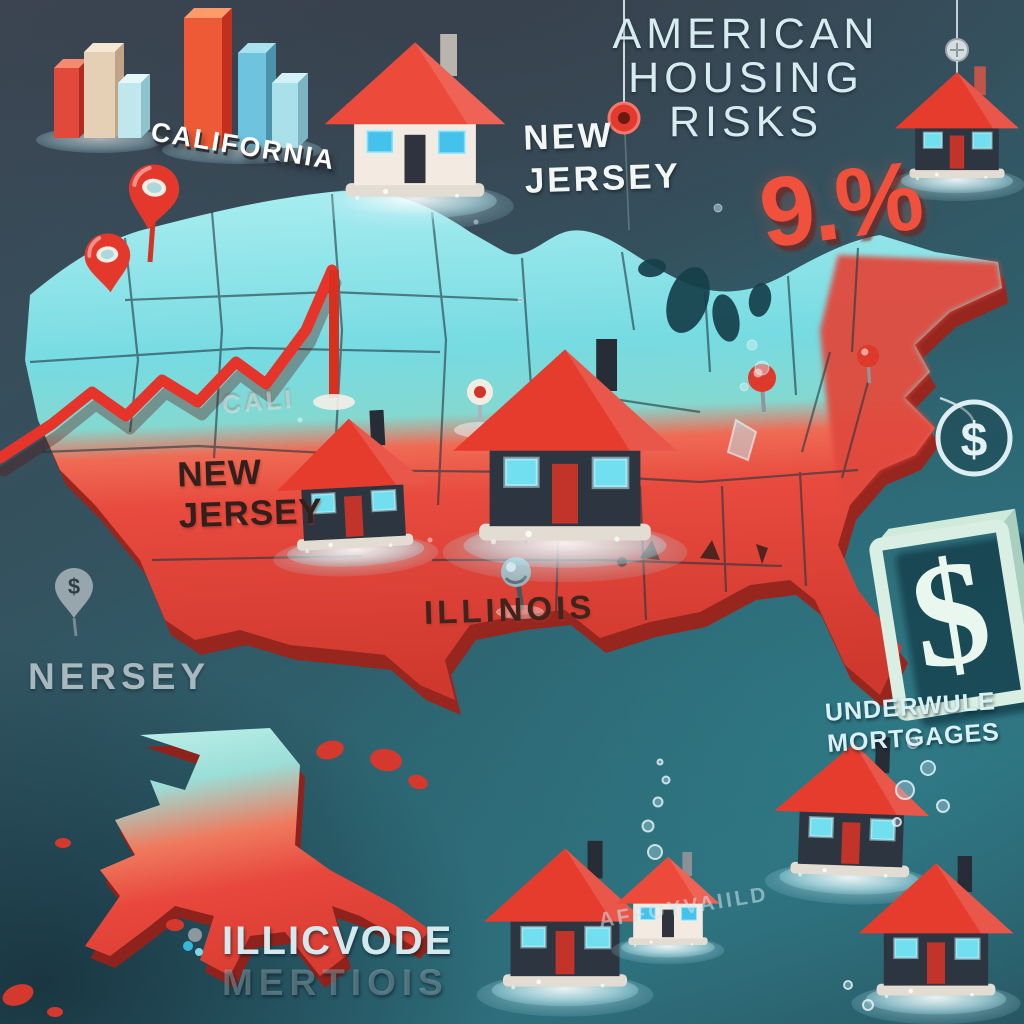 The height and width of the screenshot is (1024, 1024). I want to click on title-line-3: RISKS, so click(746, 122).